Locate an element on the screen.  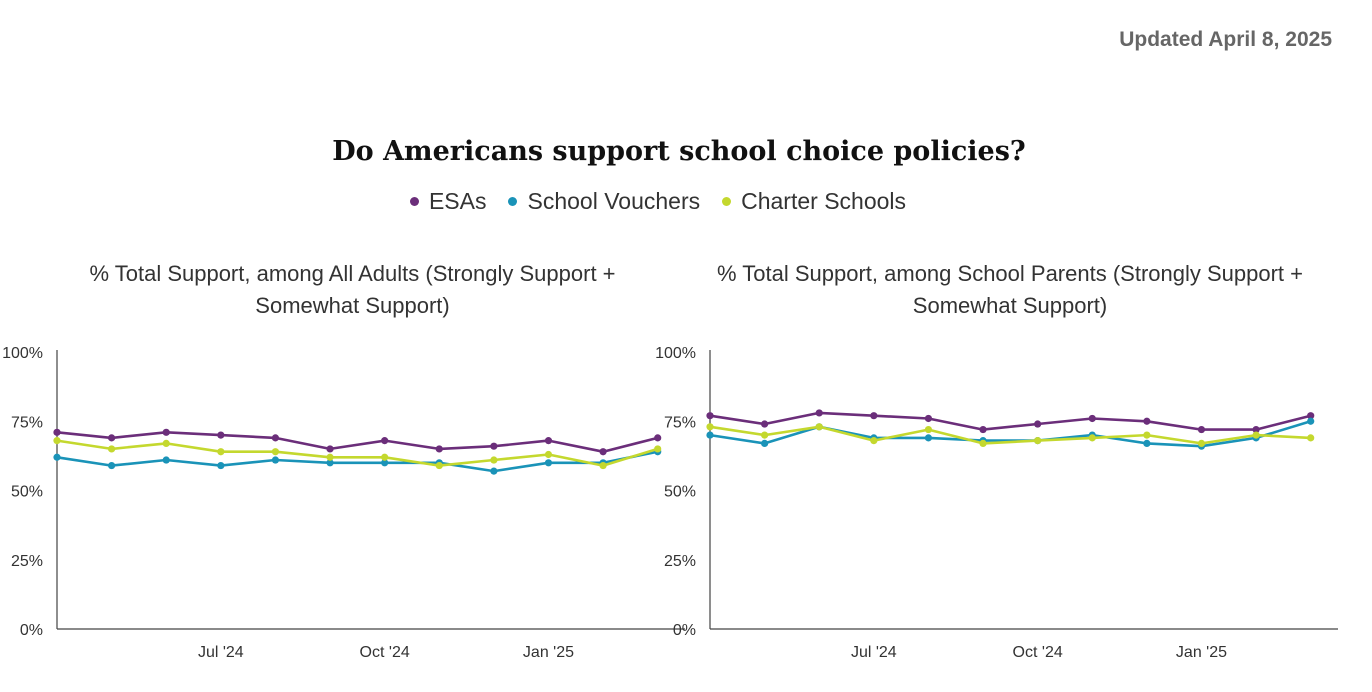
legend-dot-charter-schools is located at coordinates (727, 201).